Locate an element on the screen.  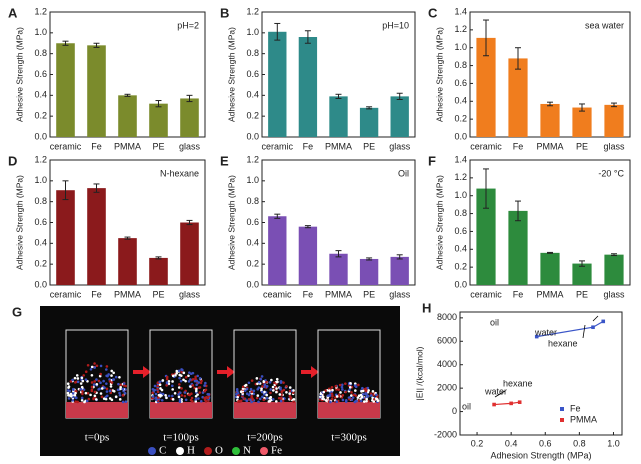
point is located at coordinates (536, 336).